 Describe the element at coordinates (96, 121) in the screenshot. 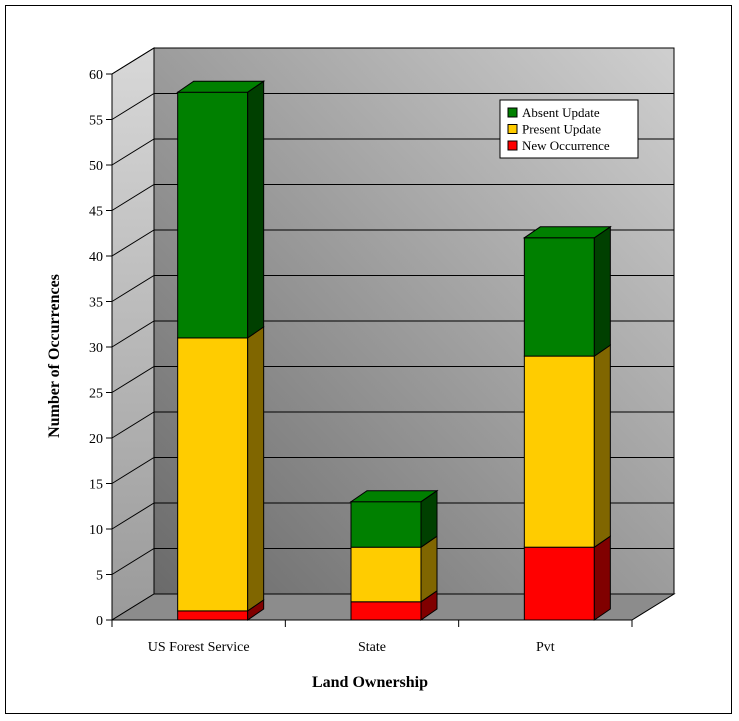

I see `y-tick-label: 55` at that location.